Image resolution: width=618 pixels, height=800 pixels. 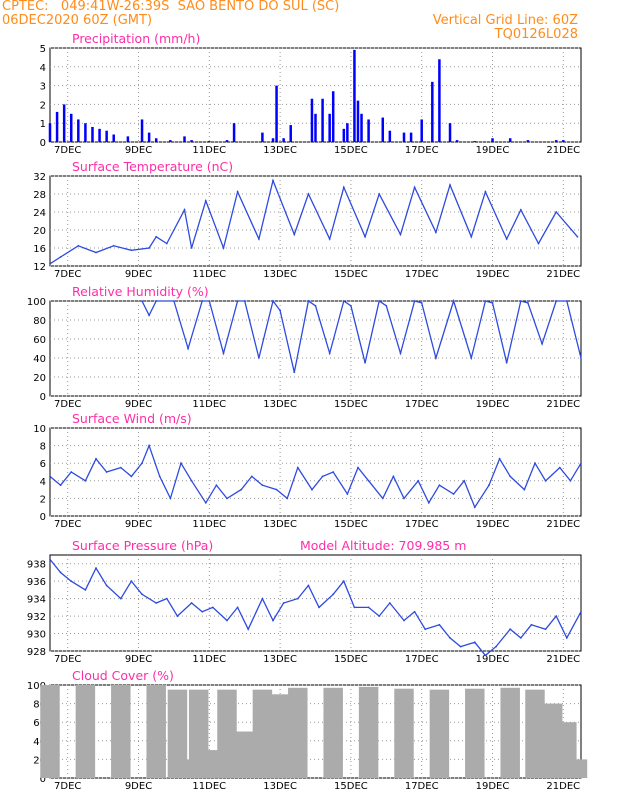 What do you see at coordinates (563, 404) in the screenshot?
I see `rh-xtick-label: 21DEC` at bounding box center [563, 404].